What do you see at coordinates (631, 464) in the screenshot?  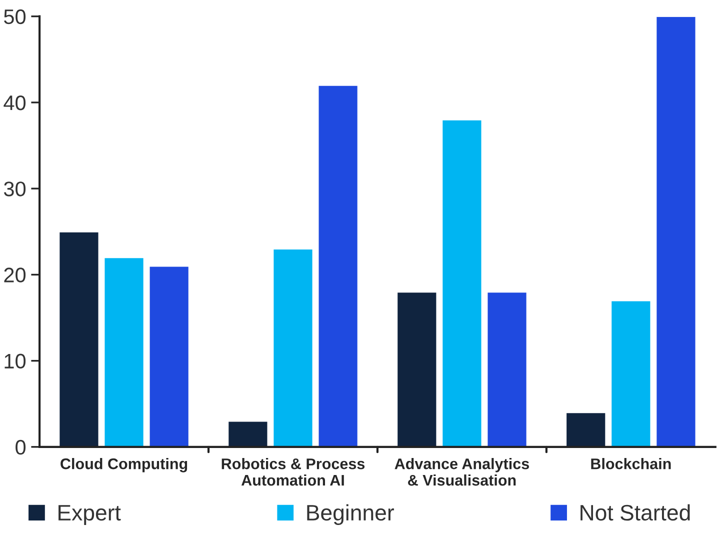 I see `x-tick-label: Blockchain` at bounding box center [631, 464].